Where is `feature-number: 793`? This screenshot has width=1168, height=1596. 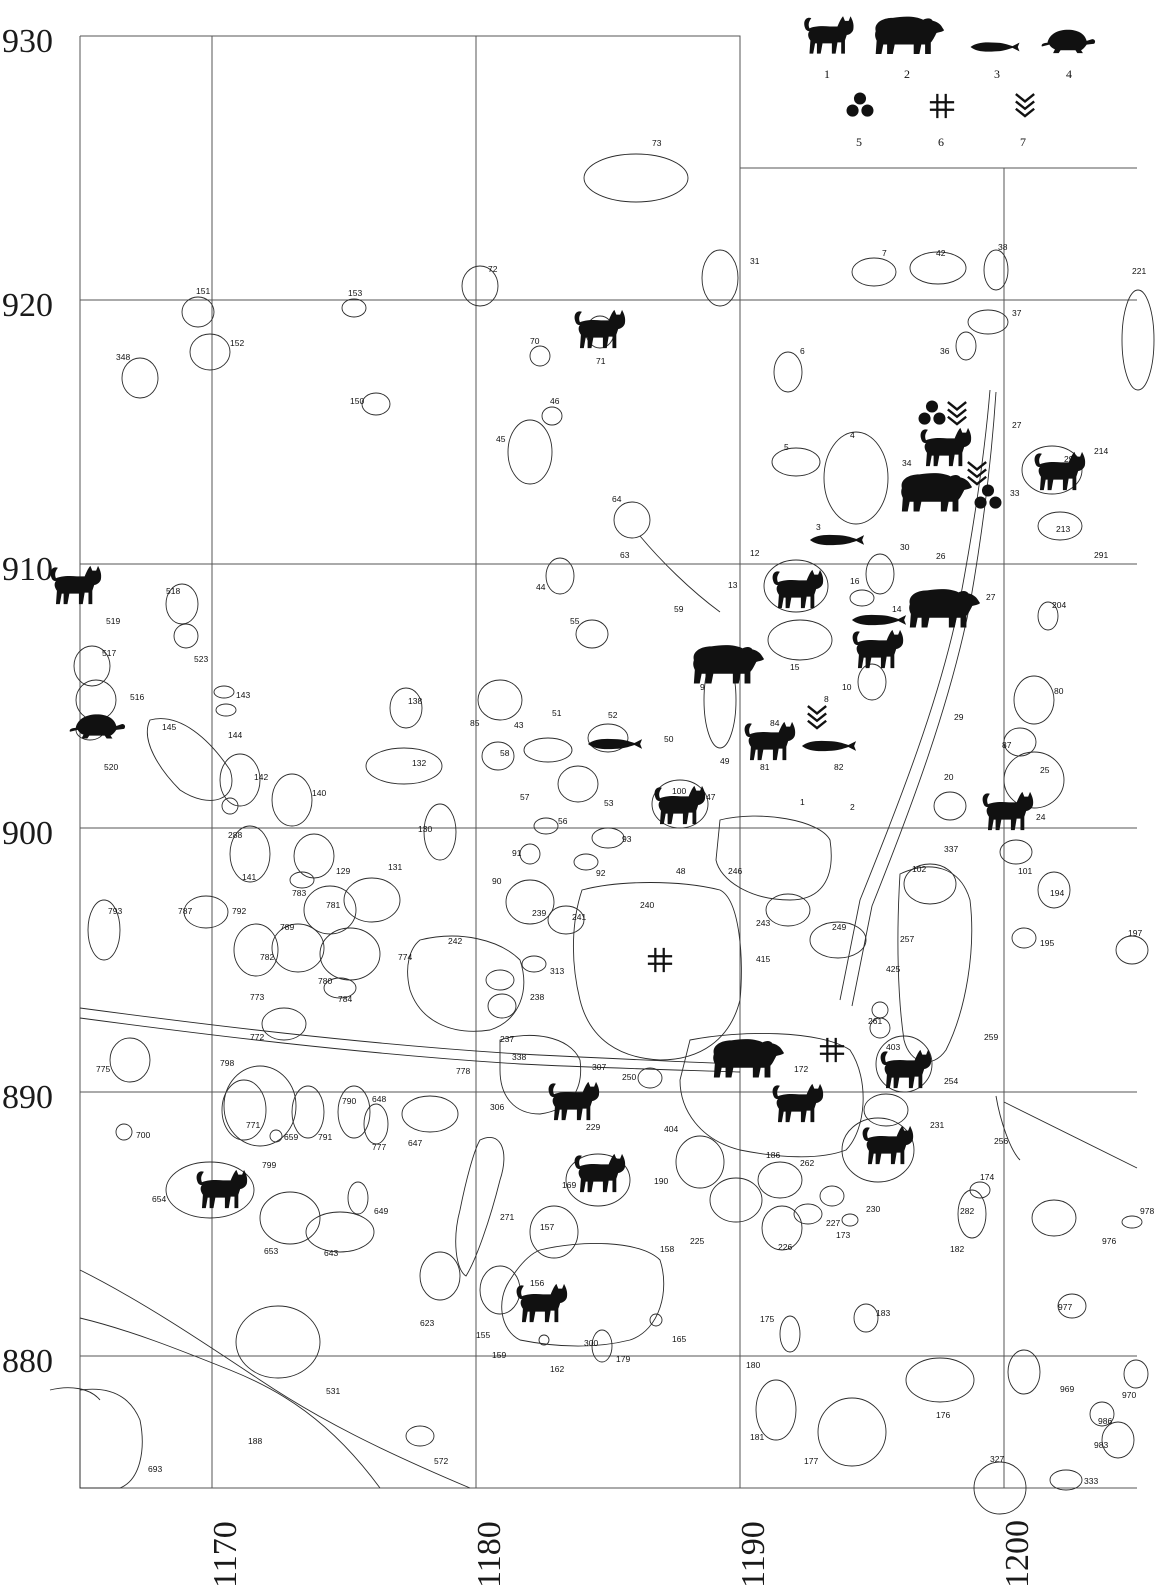
feature-number: 793 is located at coordinates (115, 911).